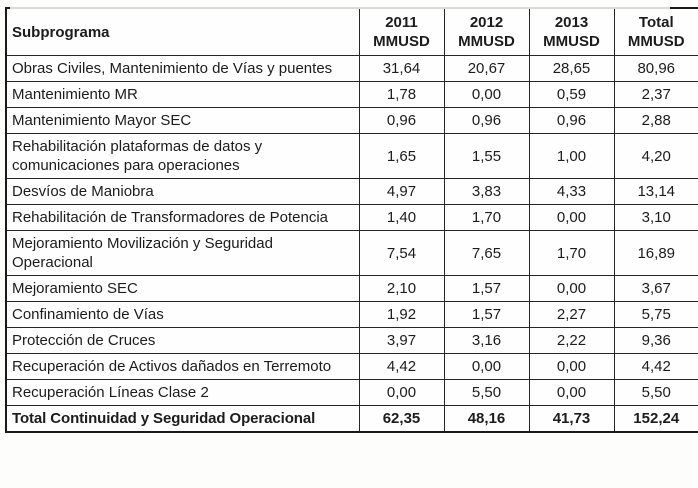 This screenshot has height=488, width=698. What do you see at coordinates (401, 217) in the screenshot?
I see `value-cell-2011: 1,40` at bounding box center [401, 217].